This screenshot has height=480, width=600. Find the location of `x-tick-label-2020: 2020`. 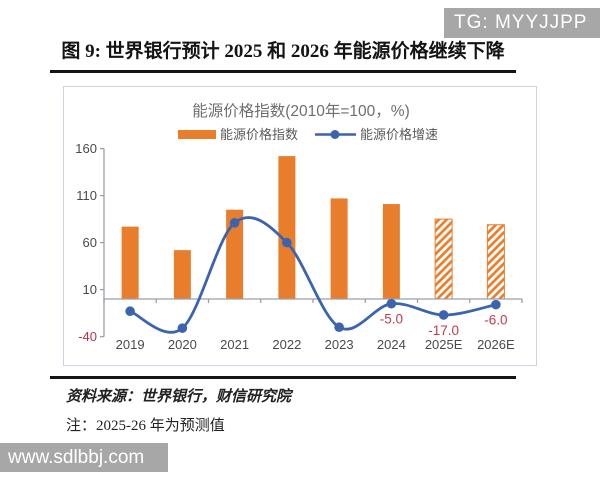

x-tick-label-2020: 2020 is located at coordinates (182, 344).